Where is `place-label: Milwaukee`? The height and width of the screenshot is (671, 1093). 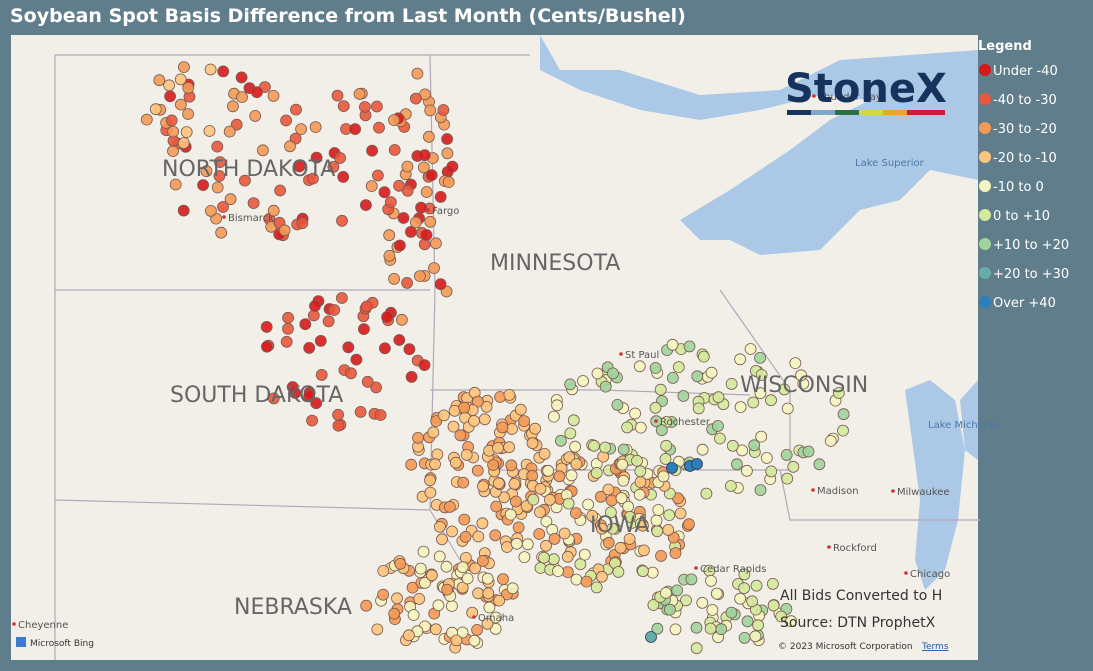 place-label: Milwaukee is located at coordinates (923, 492).